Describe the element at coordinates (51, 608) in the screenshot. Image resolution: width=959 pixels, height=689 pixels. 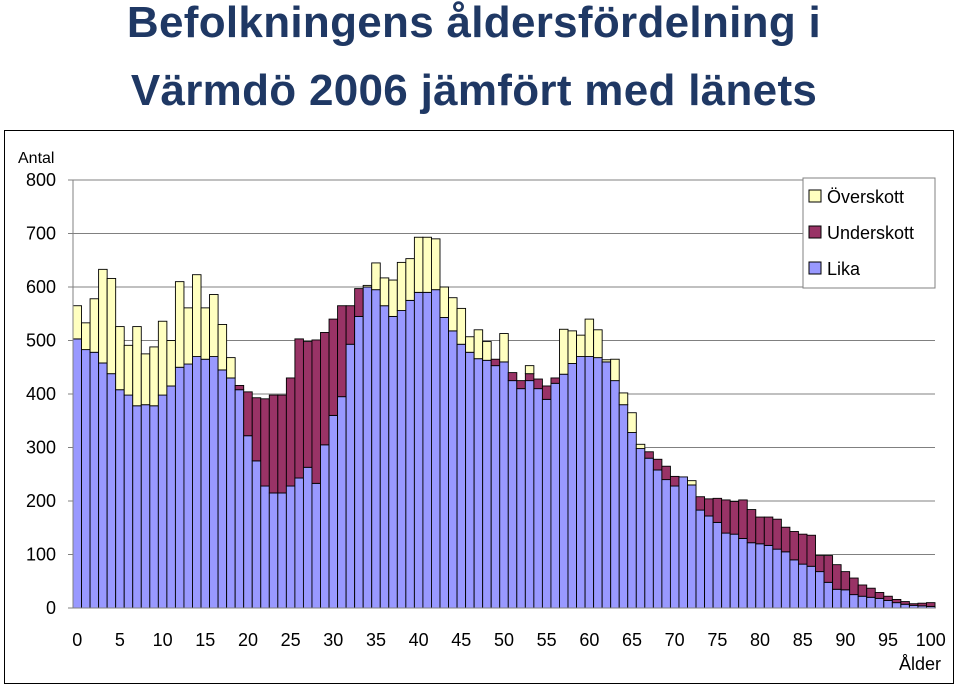
I see `y-tick-label: 0` at that location.